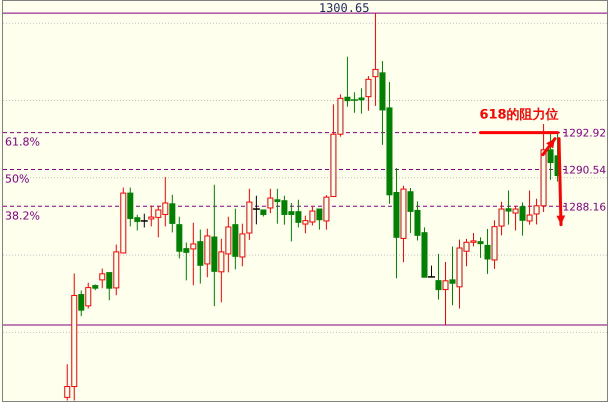 This screenshot has width=608, height=402. I want to click on text: 50%, so click(17, 179).